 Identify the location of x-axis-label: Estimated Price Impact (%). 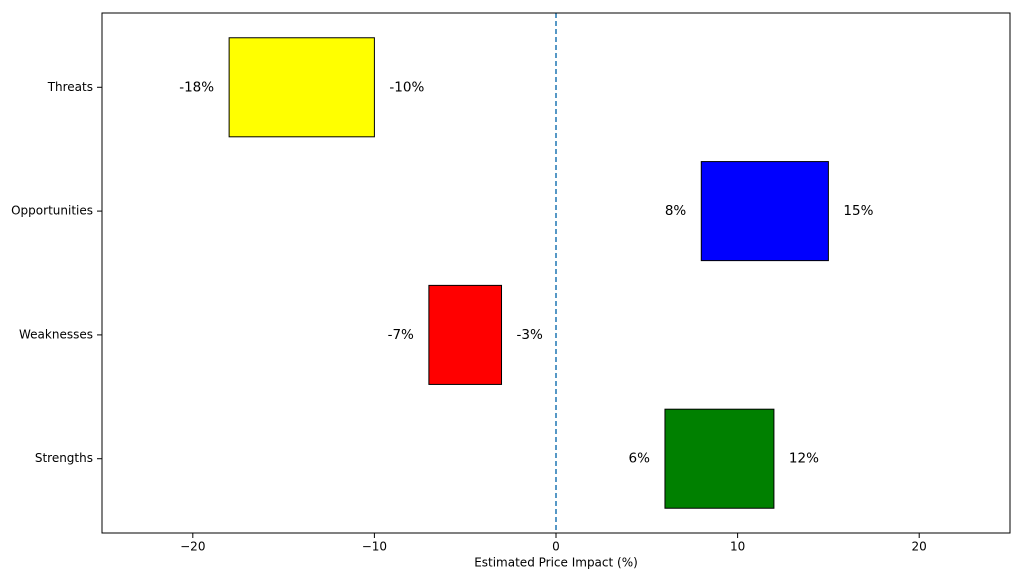
(556, 563).